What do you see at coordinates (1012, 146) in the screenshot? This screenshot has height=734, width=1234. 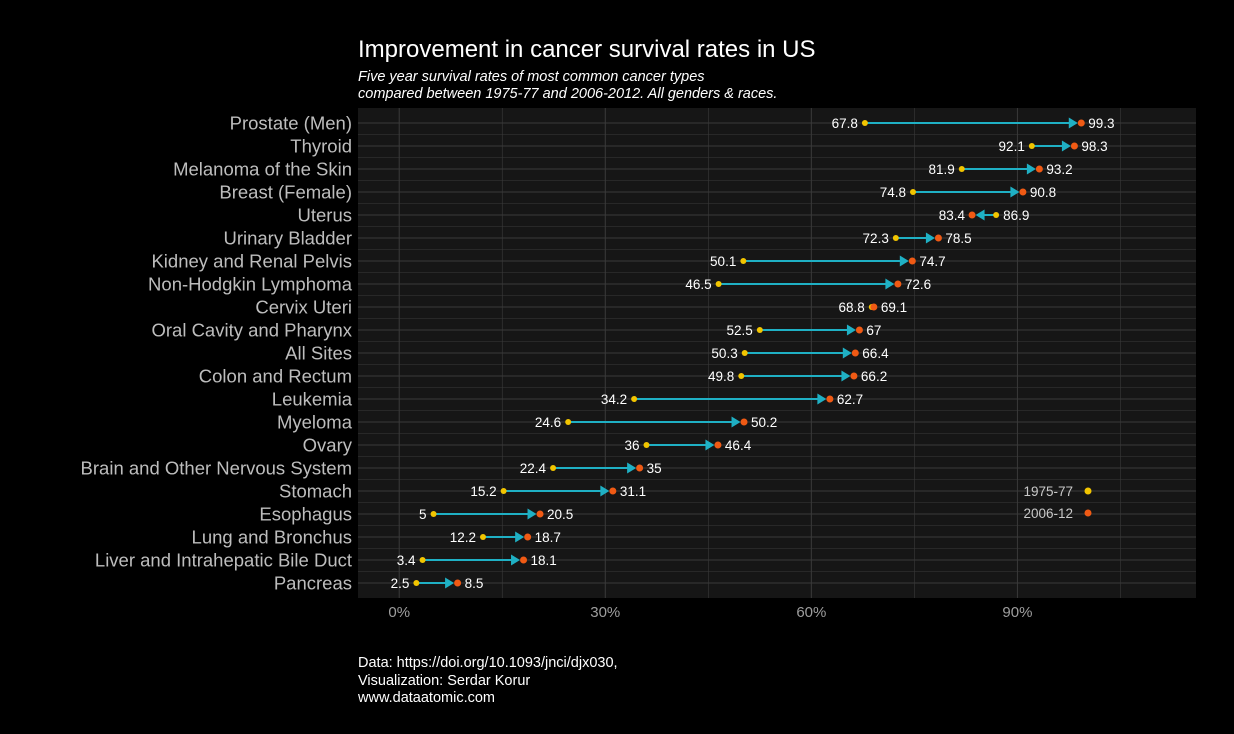 I see `value-label-left: 92.1` at bounding box center [1012, 146].